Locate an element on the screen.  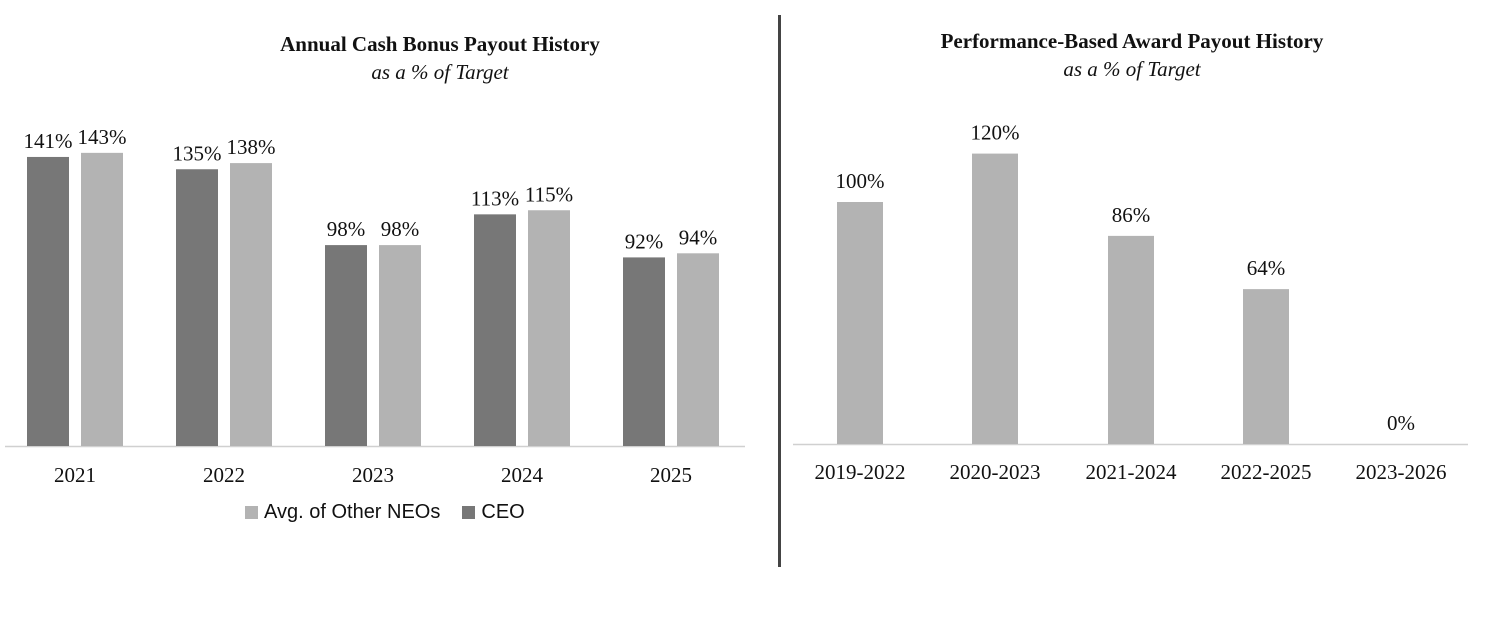
data-label-avg-neos-2021: 143% is located at coordinates (102, 137).